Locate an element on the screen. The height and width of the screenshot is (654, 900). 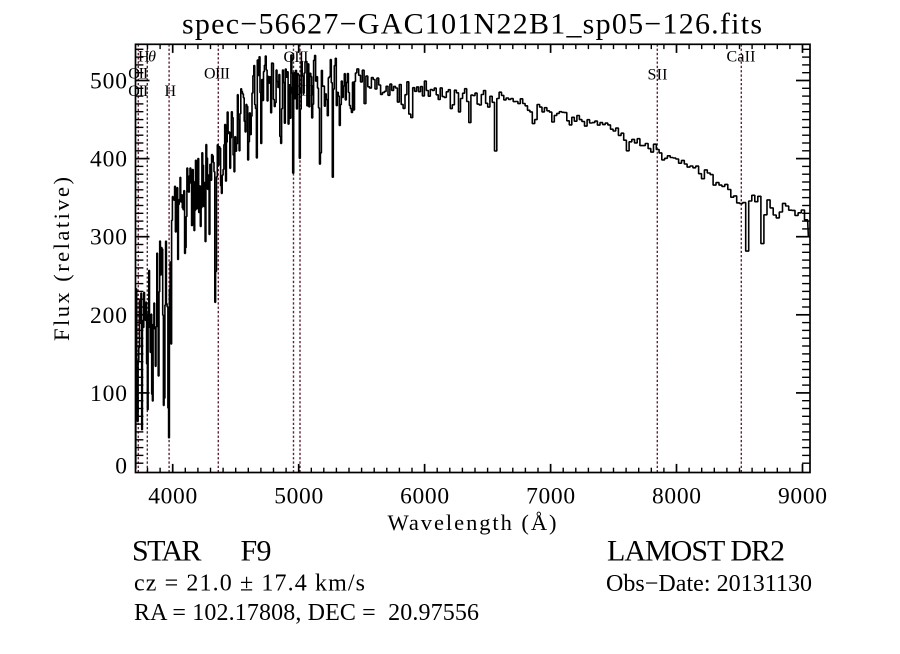
svg-text: 0 is located at coordinates (121, 467).